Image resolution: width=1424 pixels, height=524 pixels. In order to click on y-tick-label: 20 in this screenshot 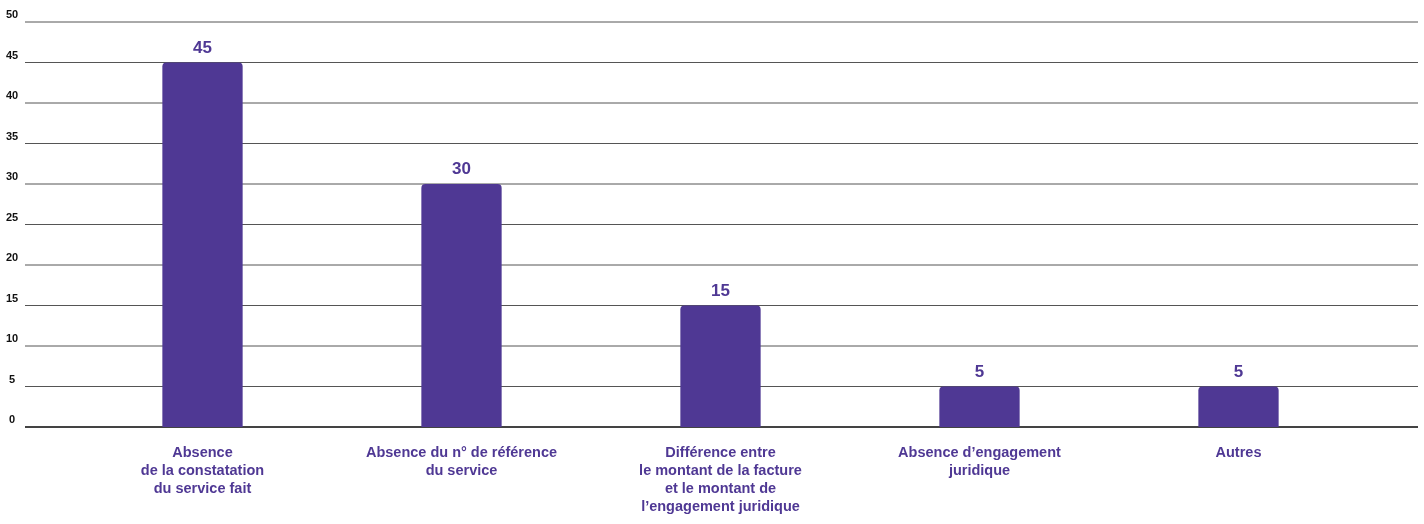, I will do `click(12, 257)`.